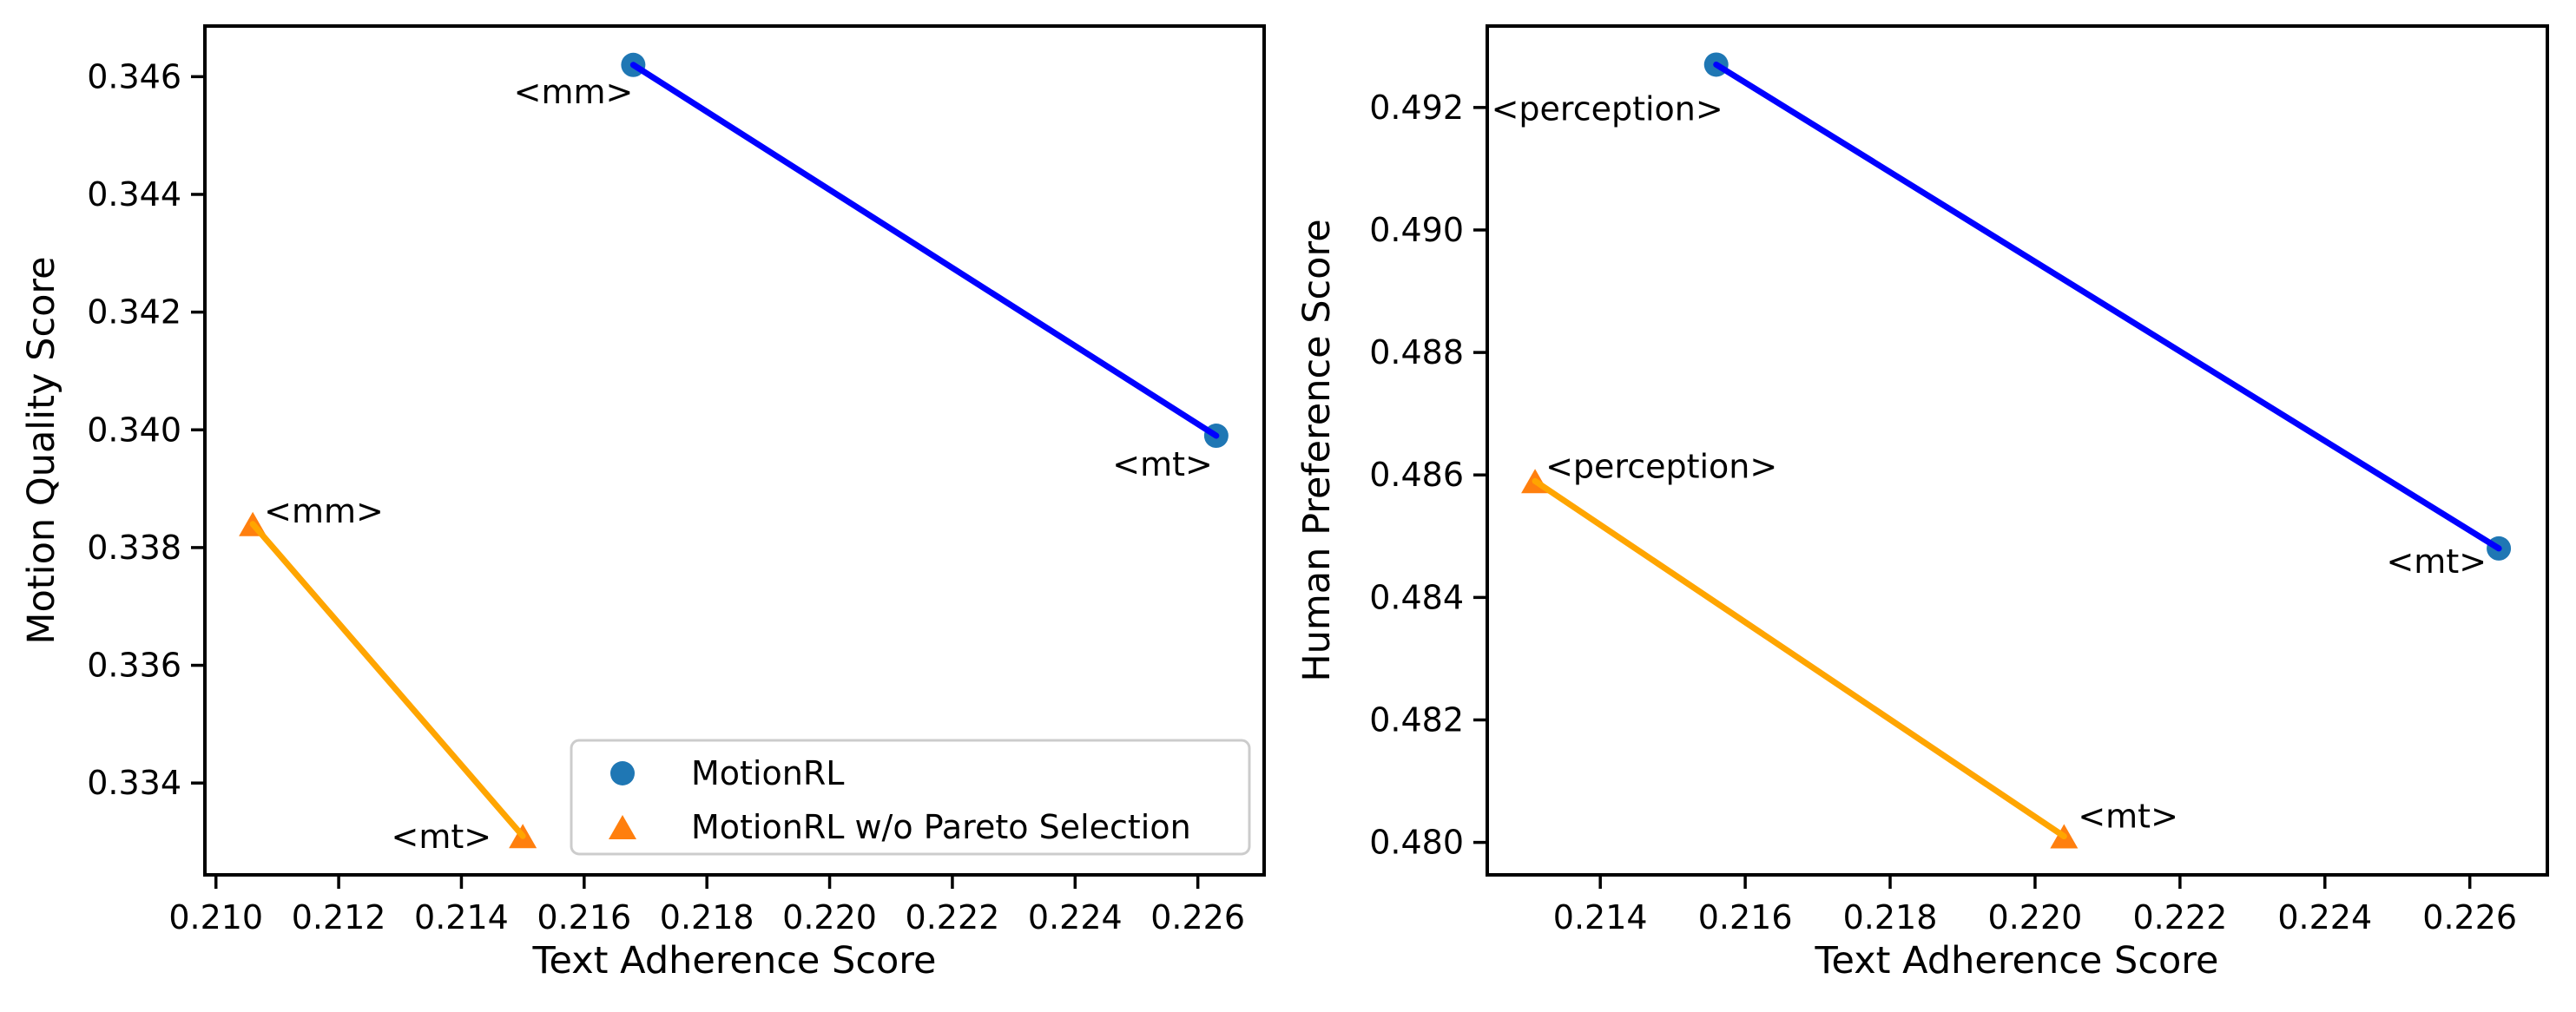 The image size is (2576, 1012). I want to click on y-tick-label: 0.336, so click(134, 666).